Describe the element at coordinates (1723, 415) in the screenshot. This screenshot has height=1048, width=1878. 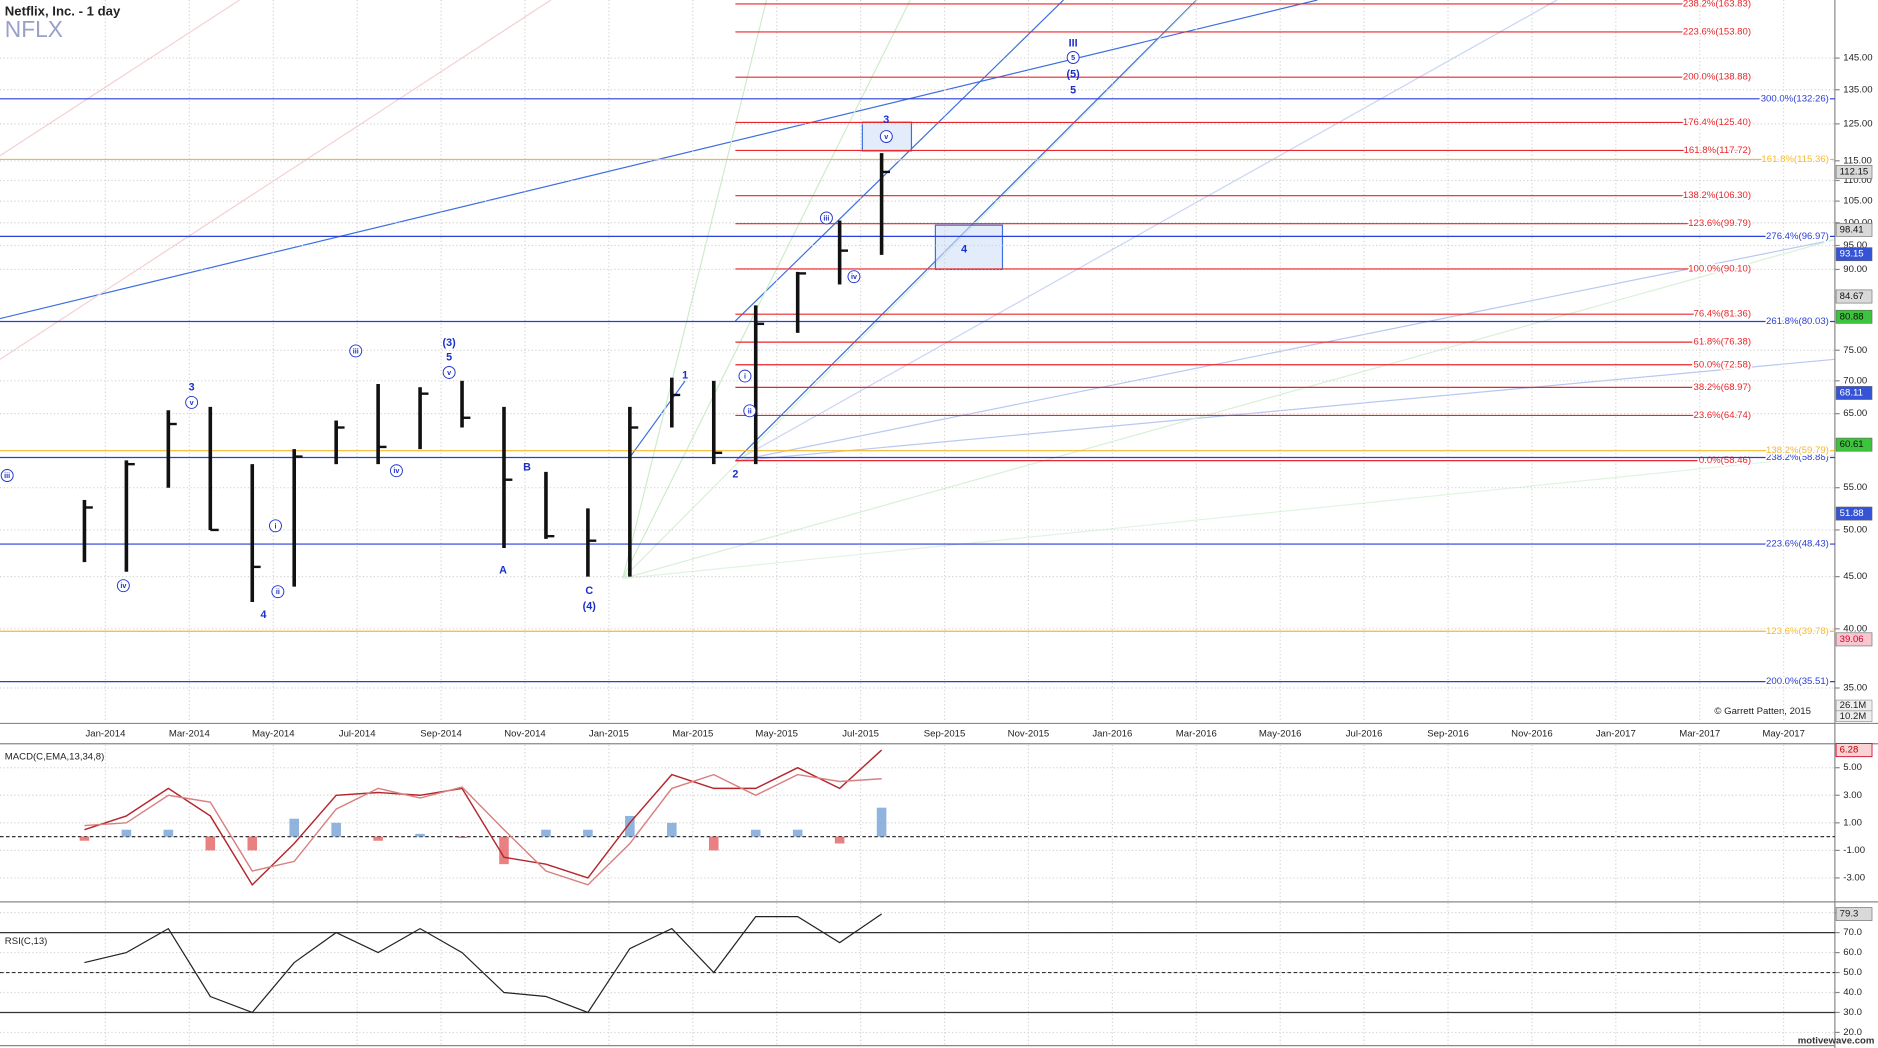
I see `fib-level-label: 23.6%(64.74)` at that location.